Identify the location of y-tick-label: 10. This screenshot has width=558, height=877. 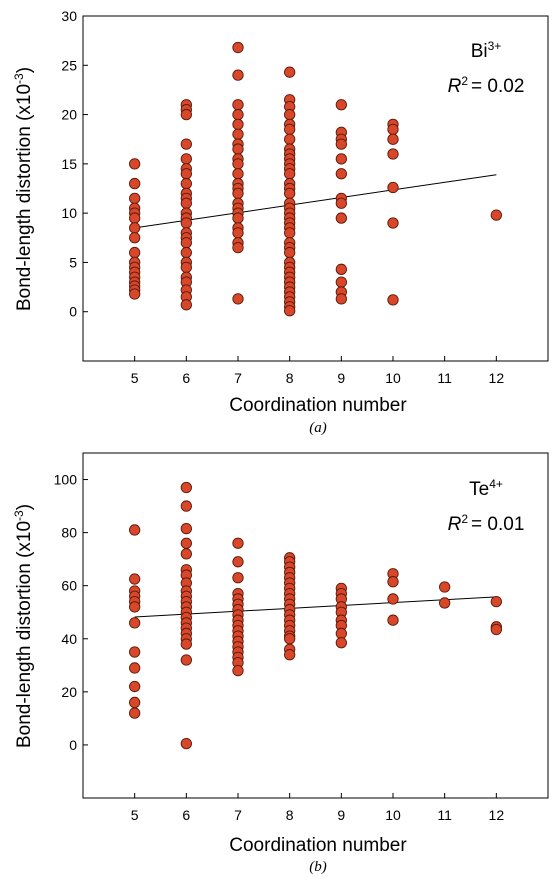
(69, 213).